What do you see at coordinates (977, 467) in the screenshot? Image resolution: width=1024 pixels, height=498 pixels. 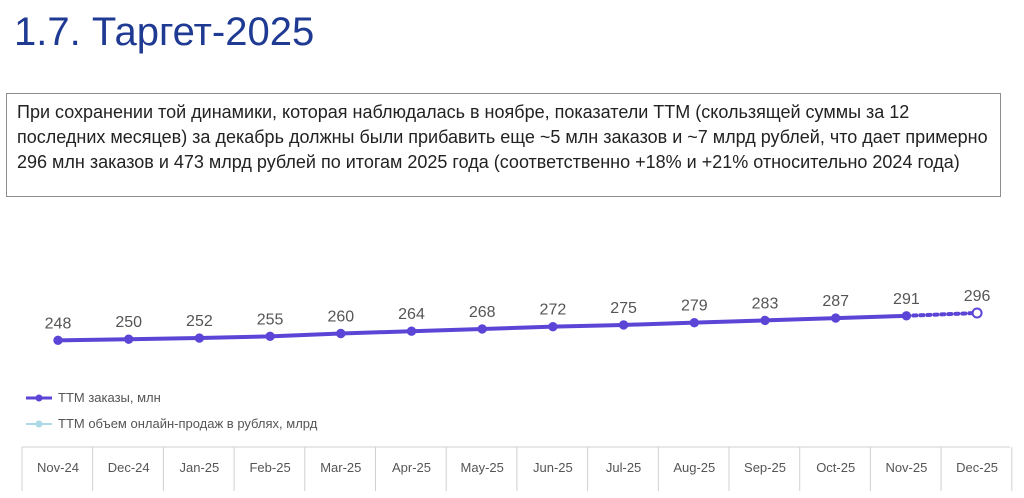 I see `x-tick-label: Dec-25` at bounding box center [977, 467].